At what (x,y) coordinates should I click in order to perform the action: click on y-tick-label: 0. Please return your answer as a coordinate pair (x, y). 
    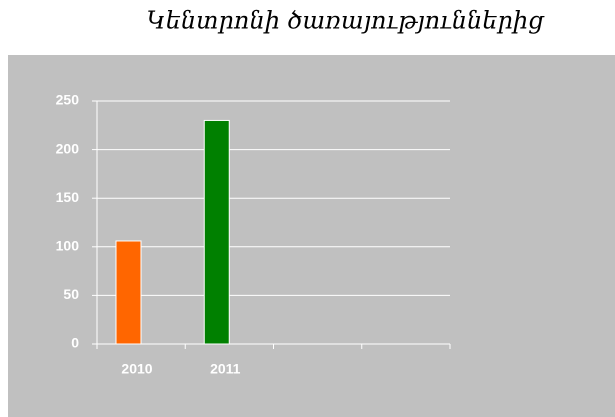
    Looking at the image, I should click on (75, 343).